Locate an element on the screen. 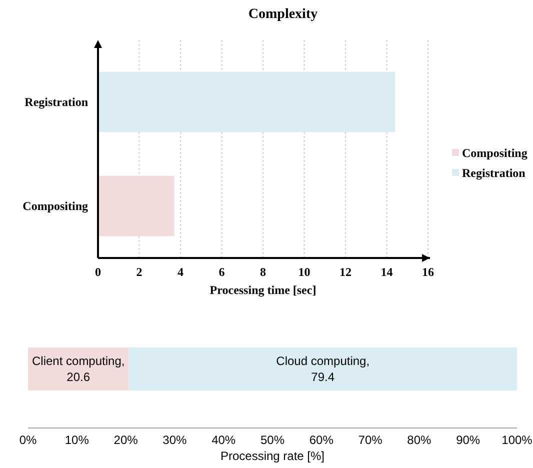  x-tick-label: 0% is located at coordinates (28, 440).